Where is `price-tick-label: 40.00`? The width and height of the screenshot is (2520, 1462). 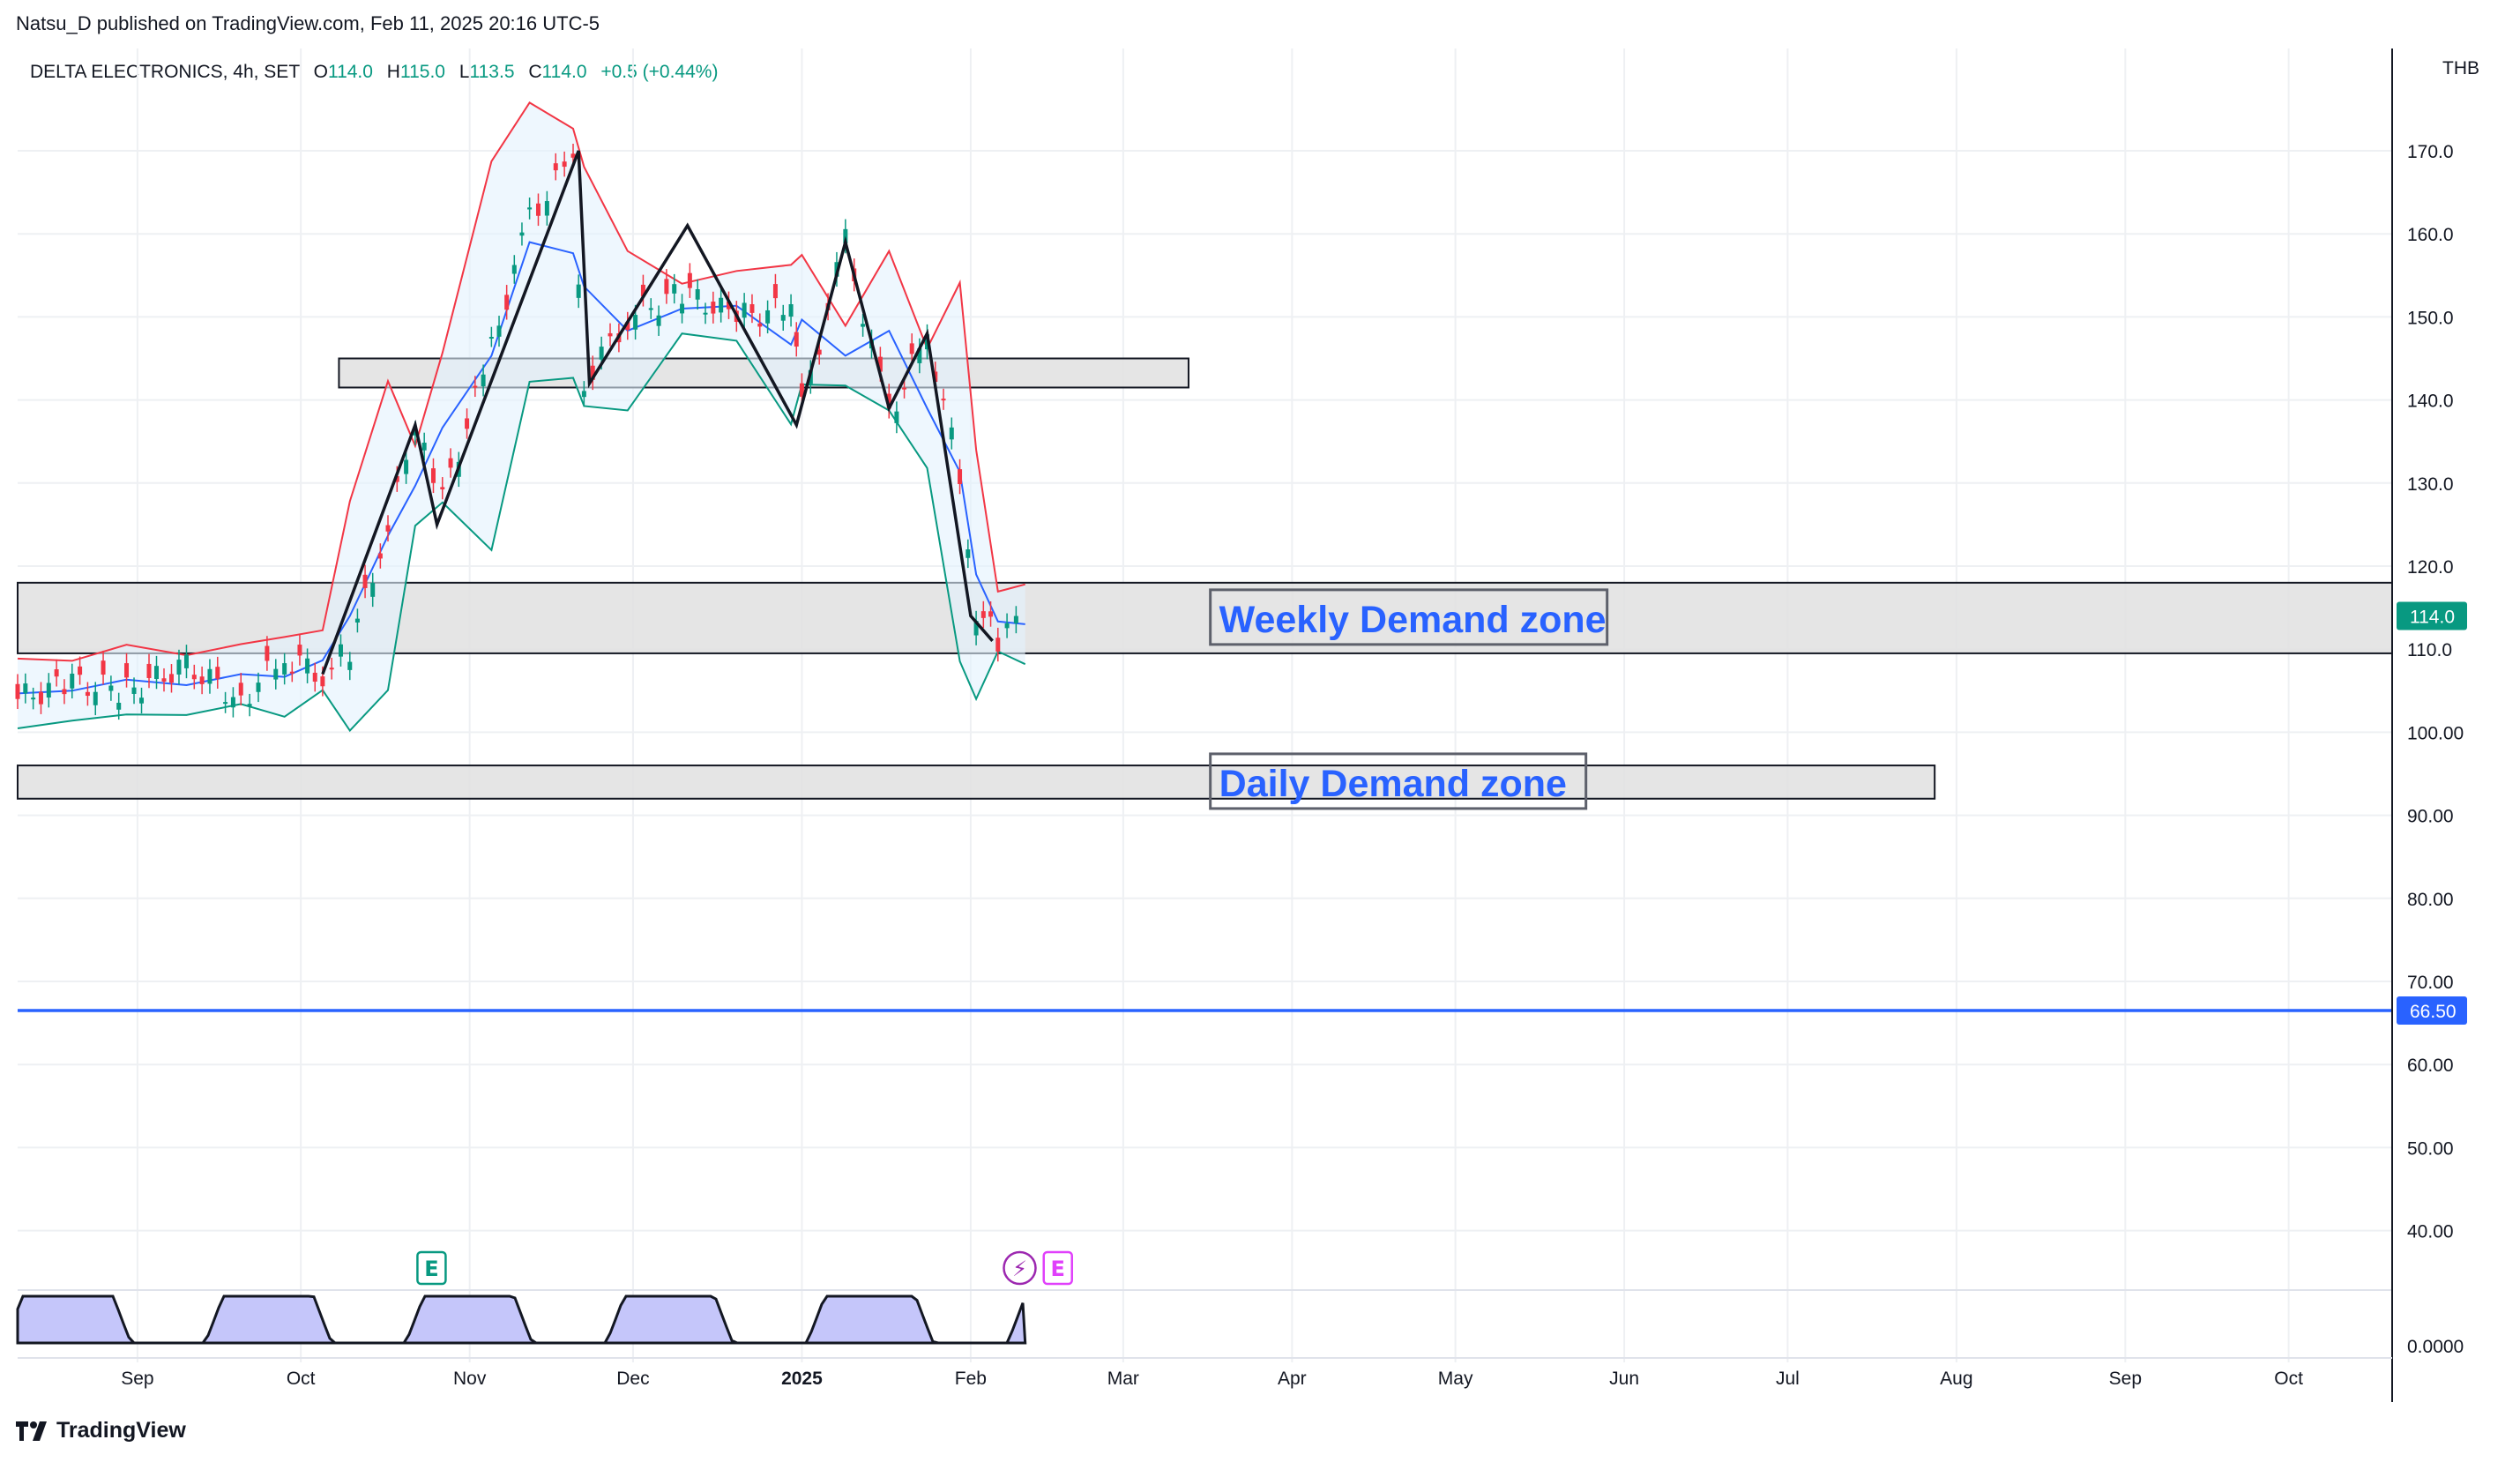
price-tick-label: 40.00 is located at coordinates (2430, 1232).